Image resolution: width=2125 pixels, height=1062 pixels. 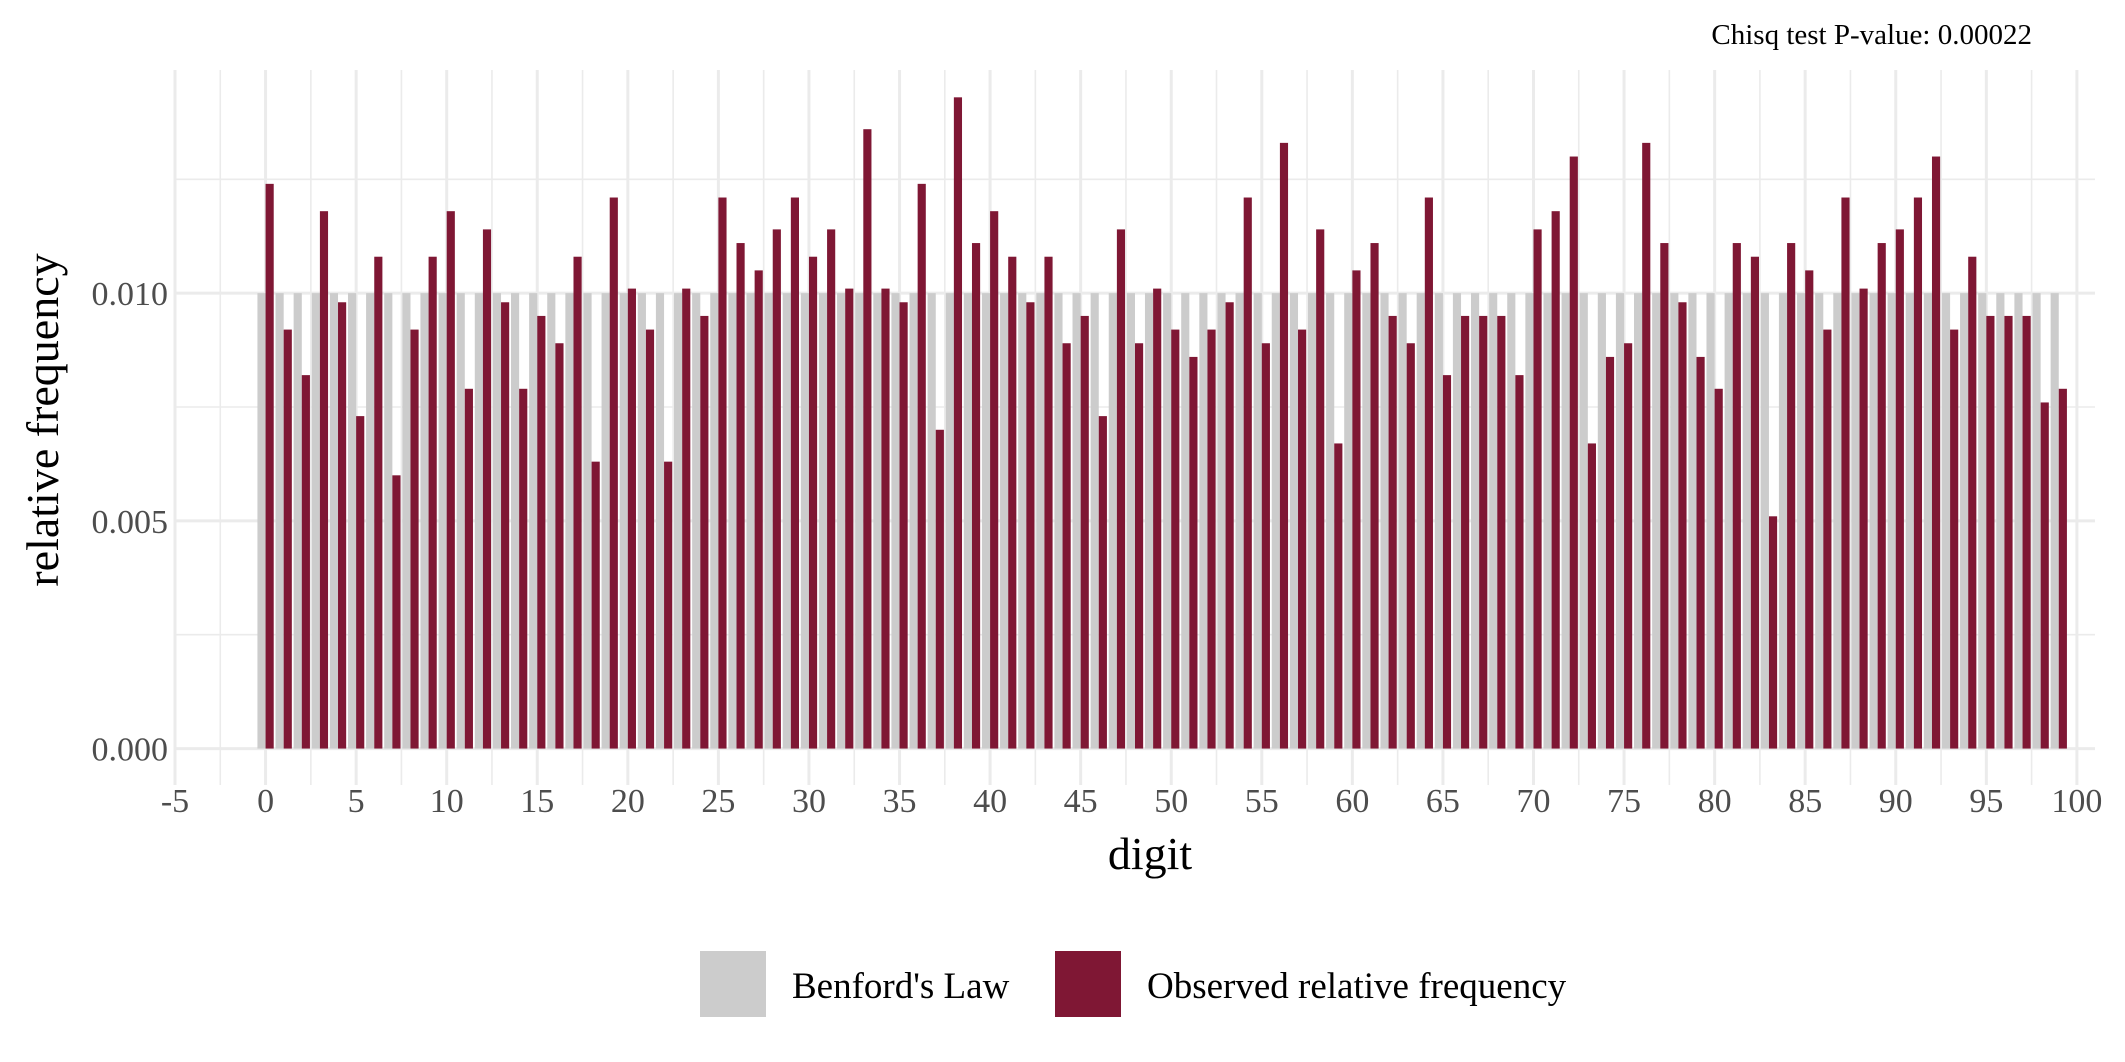 I want to click on chisq-annotation: Chisq test P-value: 0.00022, so click(x=1871, y=35).